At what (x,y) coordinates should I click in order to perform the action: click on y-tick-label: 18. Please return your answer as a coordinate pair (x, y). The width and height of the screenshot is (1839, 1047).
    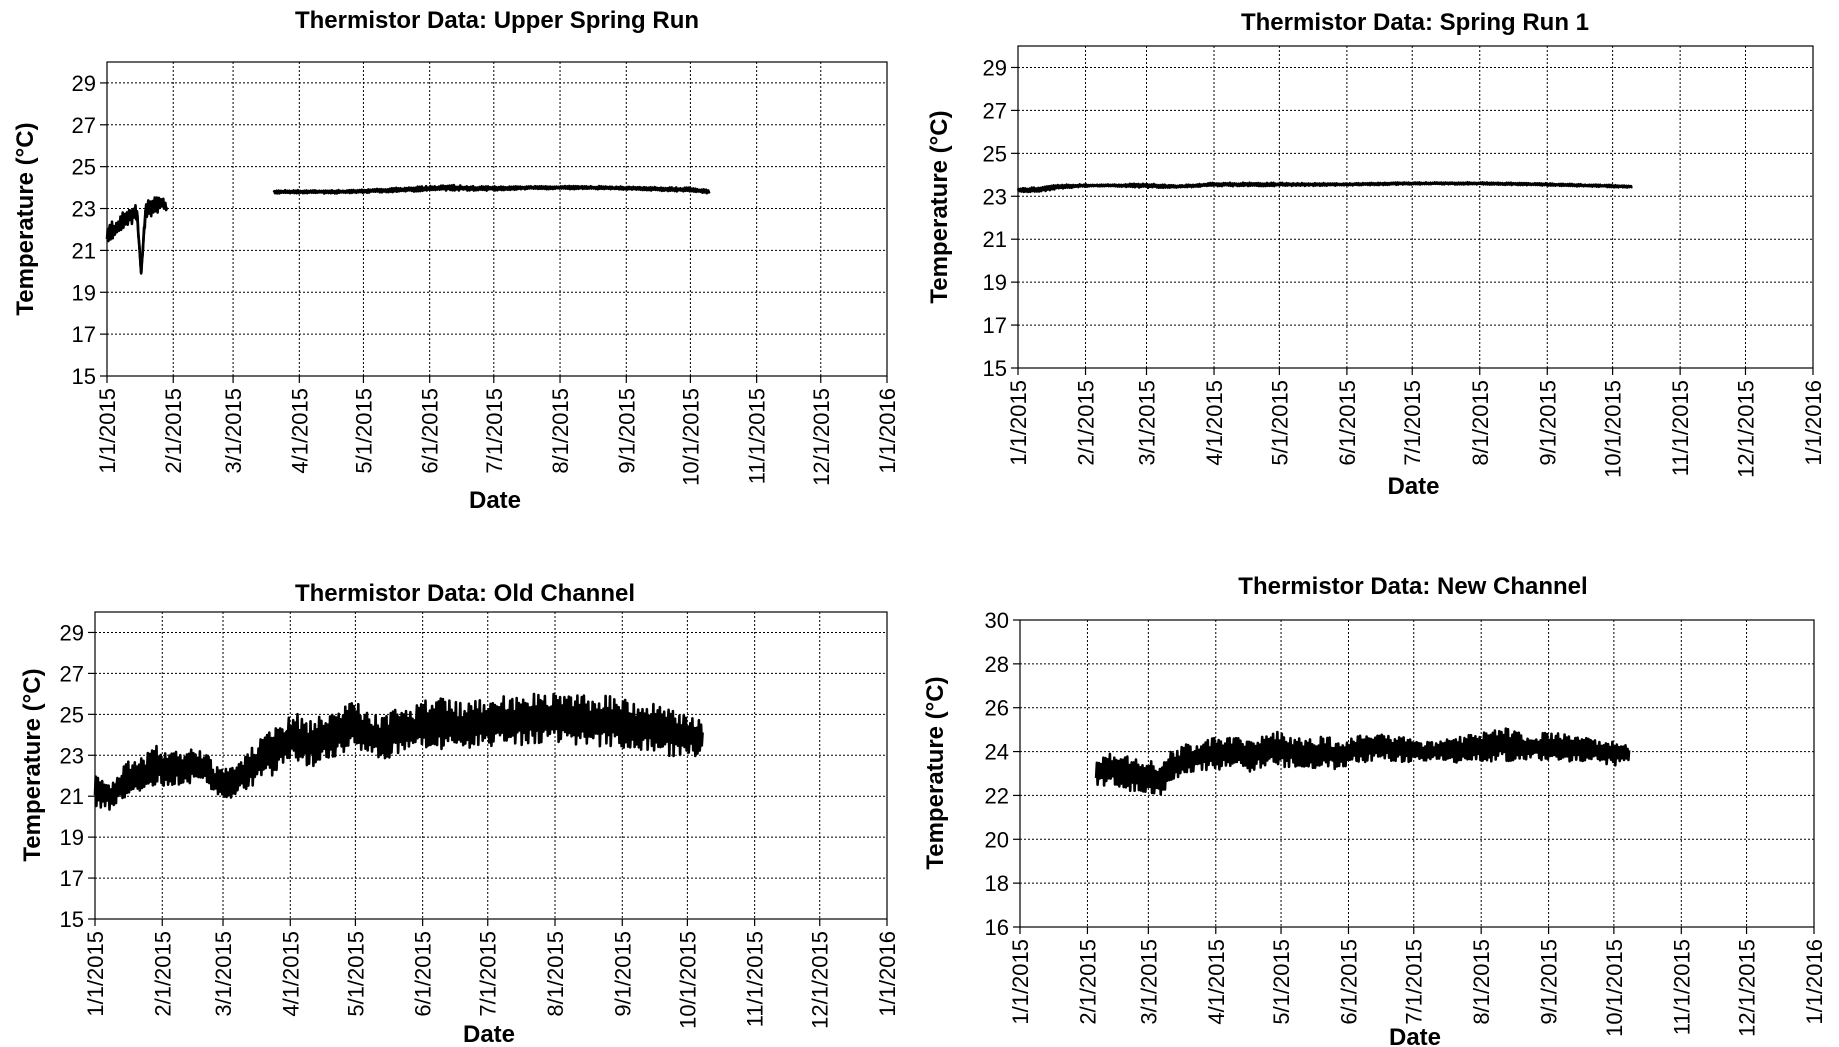
    Looking at the image, I should click on (997, 883).